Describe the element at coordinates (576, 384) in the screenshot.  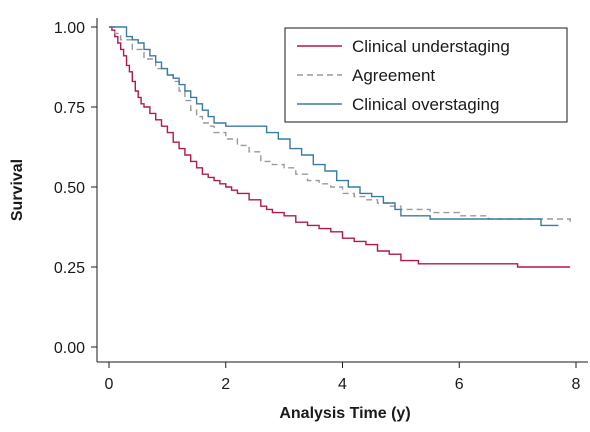
I see `x-tick-label: 8` at that location.